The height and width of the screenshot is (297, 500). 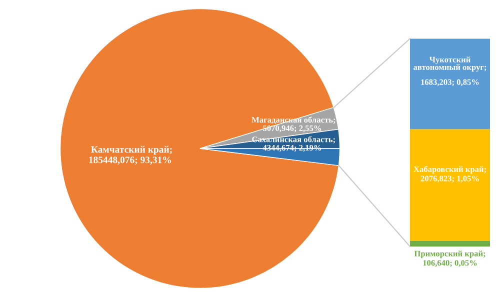 I want to click on data-label: 185448,076; 93,31%, so click(x=130, y=160).